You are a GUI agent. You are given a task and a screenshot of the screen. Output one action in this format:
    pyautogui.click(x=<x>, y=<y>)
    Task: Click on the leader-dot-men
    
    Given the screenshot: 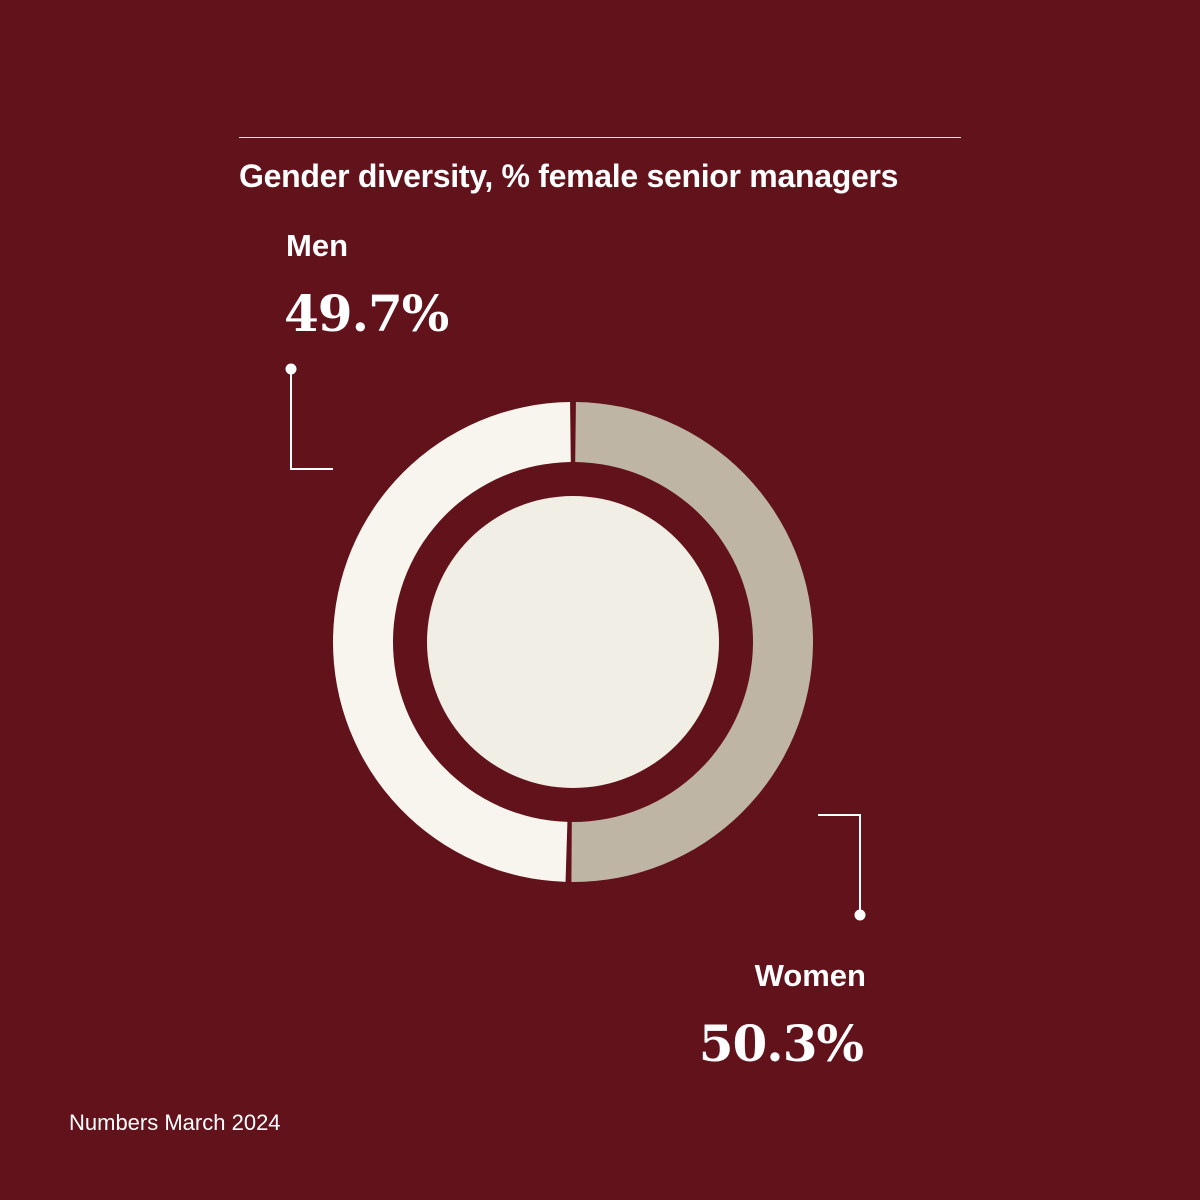 What is the action you would take?
    pyautogui.click(x=291, y=369)
    